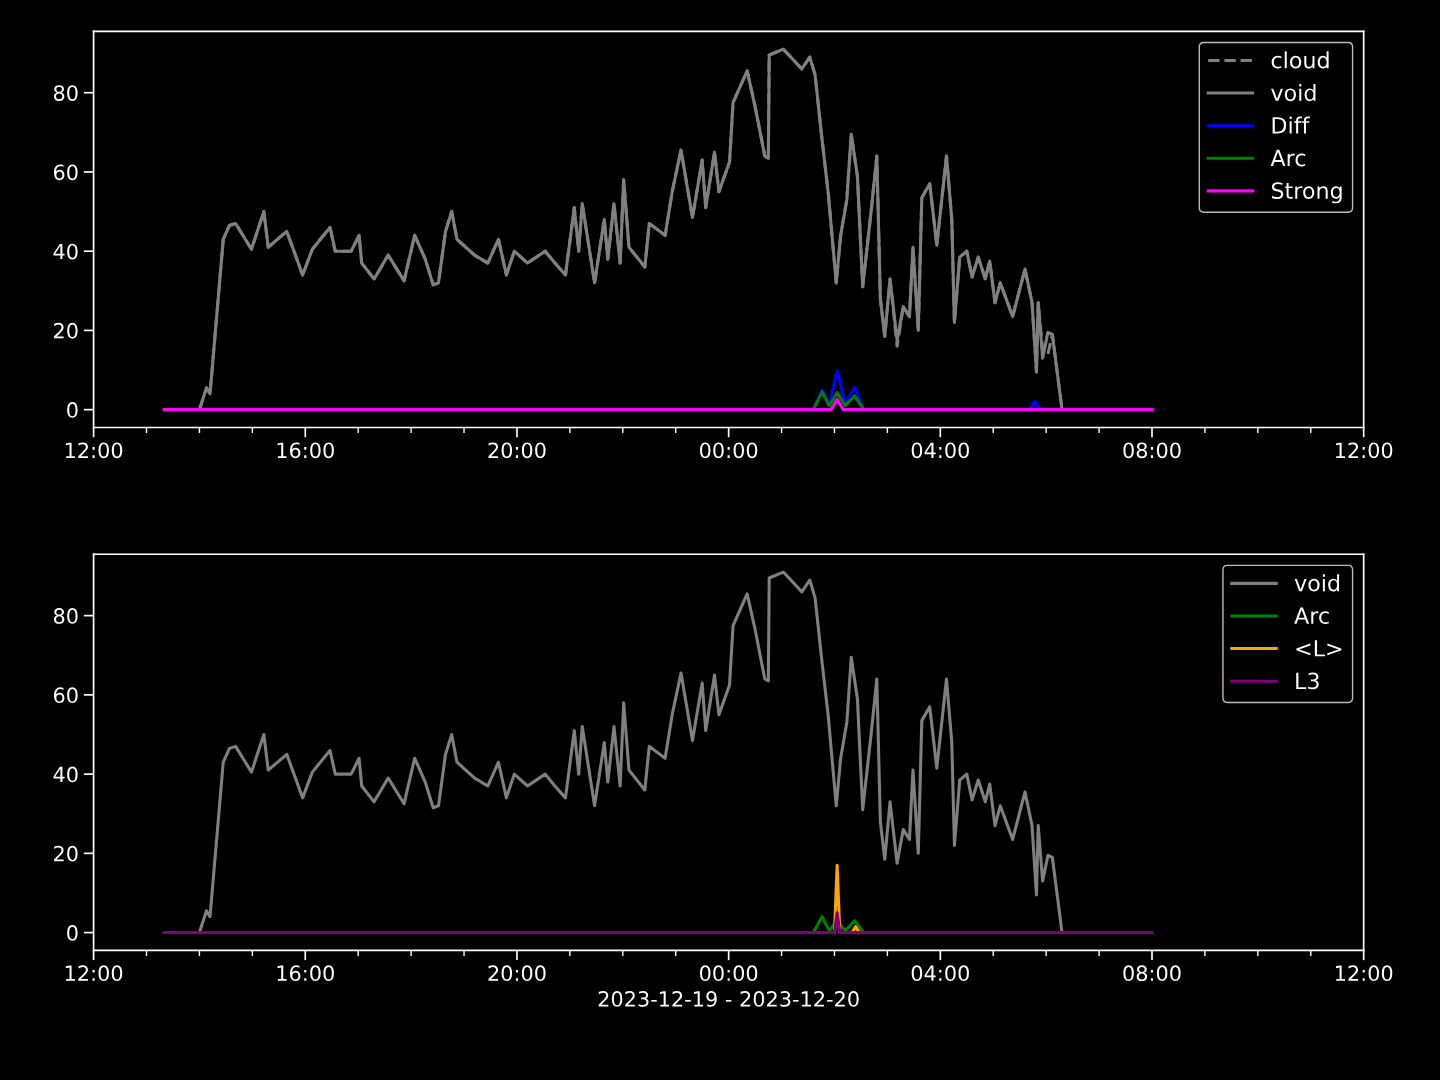 The image size is (1440, 1080). What do you see at coordinates (1319, 648) in the screenshot?
I see `legend-label: <L>` at bounding box center [1319, 648].